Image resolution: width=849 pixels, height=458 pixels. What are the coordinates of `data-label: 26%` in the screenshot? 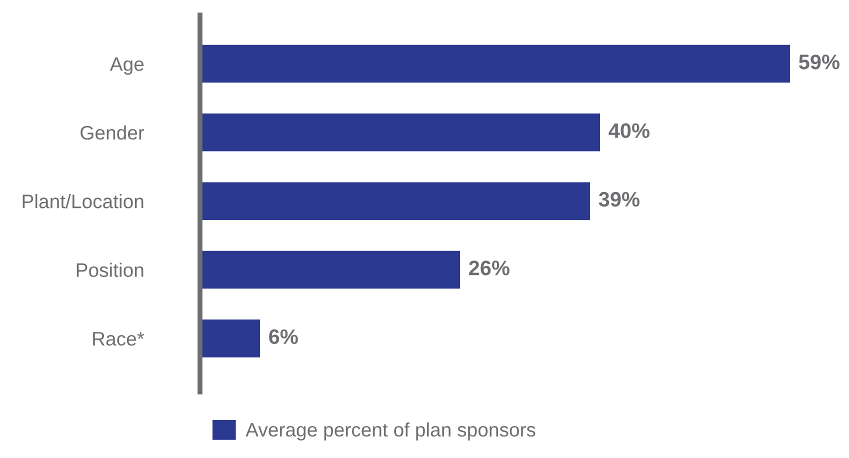 It's located at (489, 268).